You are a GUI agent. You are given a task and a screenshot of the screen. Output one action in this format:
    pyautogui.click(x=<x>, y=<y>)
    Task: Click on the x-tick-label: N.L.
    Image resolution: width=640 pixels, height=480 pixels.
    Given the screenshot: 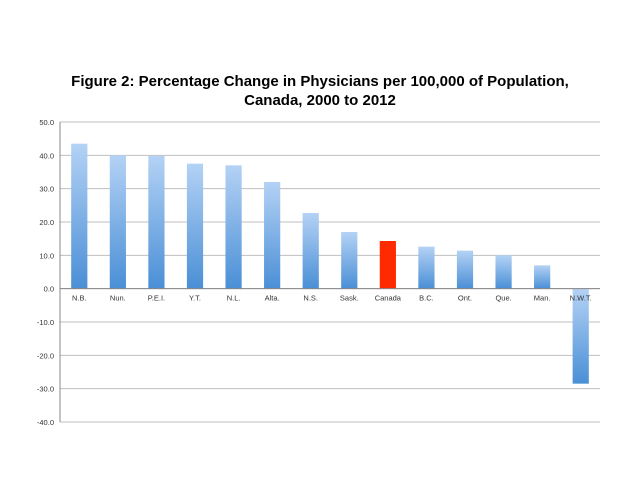 What is the action you would take?
    pyautogui.click(x=234, y=298)
    